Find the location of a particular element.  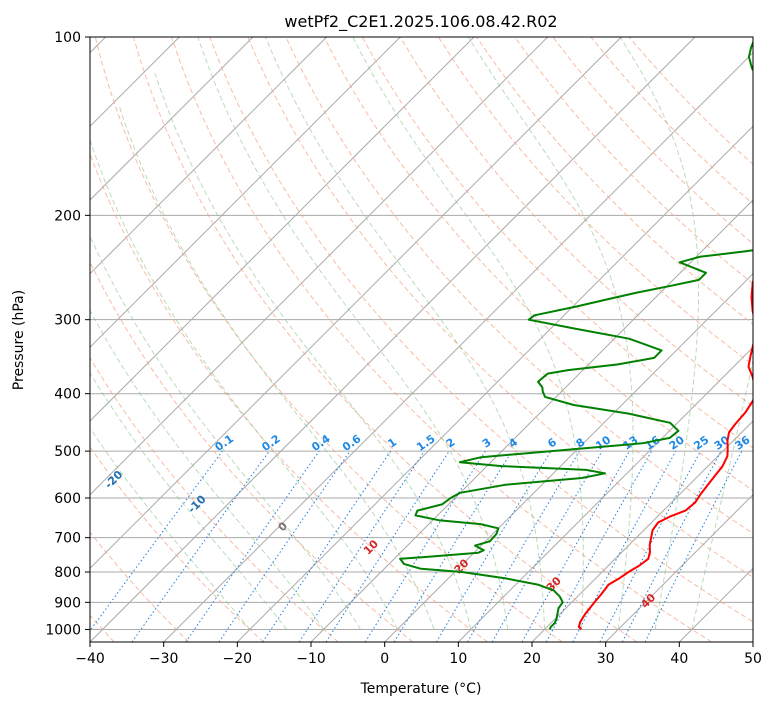

mixing-ratio-label: 3 is located at coordinates (487, 443).